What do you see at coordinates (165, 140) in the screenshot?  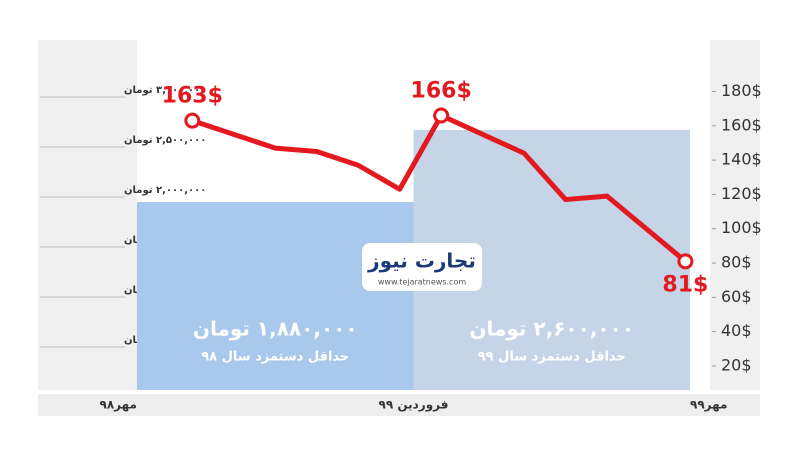 I see `y-tick-label: ۲,۵۰۰,۰۰۰ تومان` at bounding box center [165, 140].